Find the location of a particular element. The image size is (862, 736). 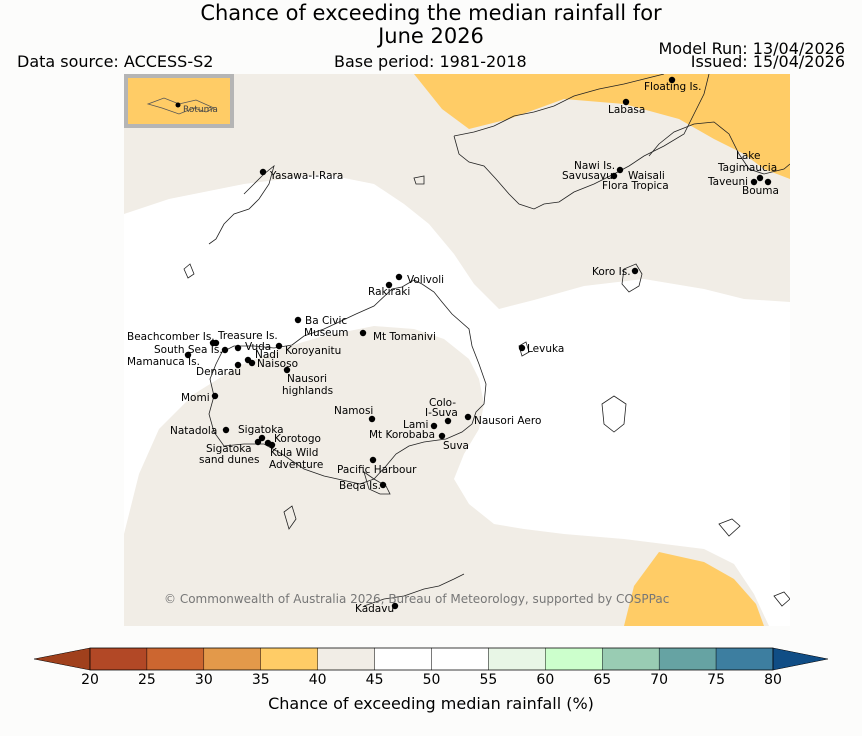

place-taveuni: Taveuni is located at coordinates (727, 182).